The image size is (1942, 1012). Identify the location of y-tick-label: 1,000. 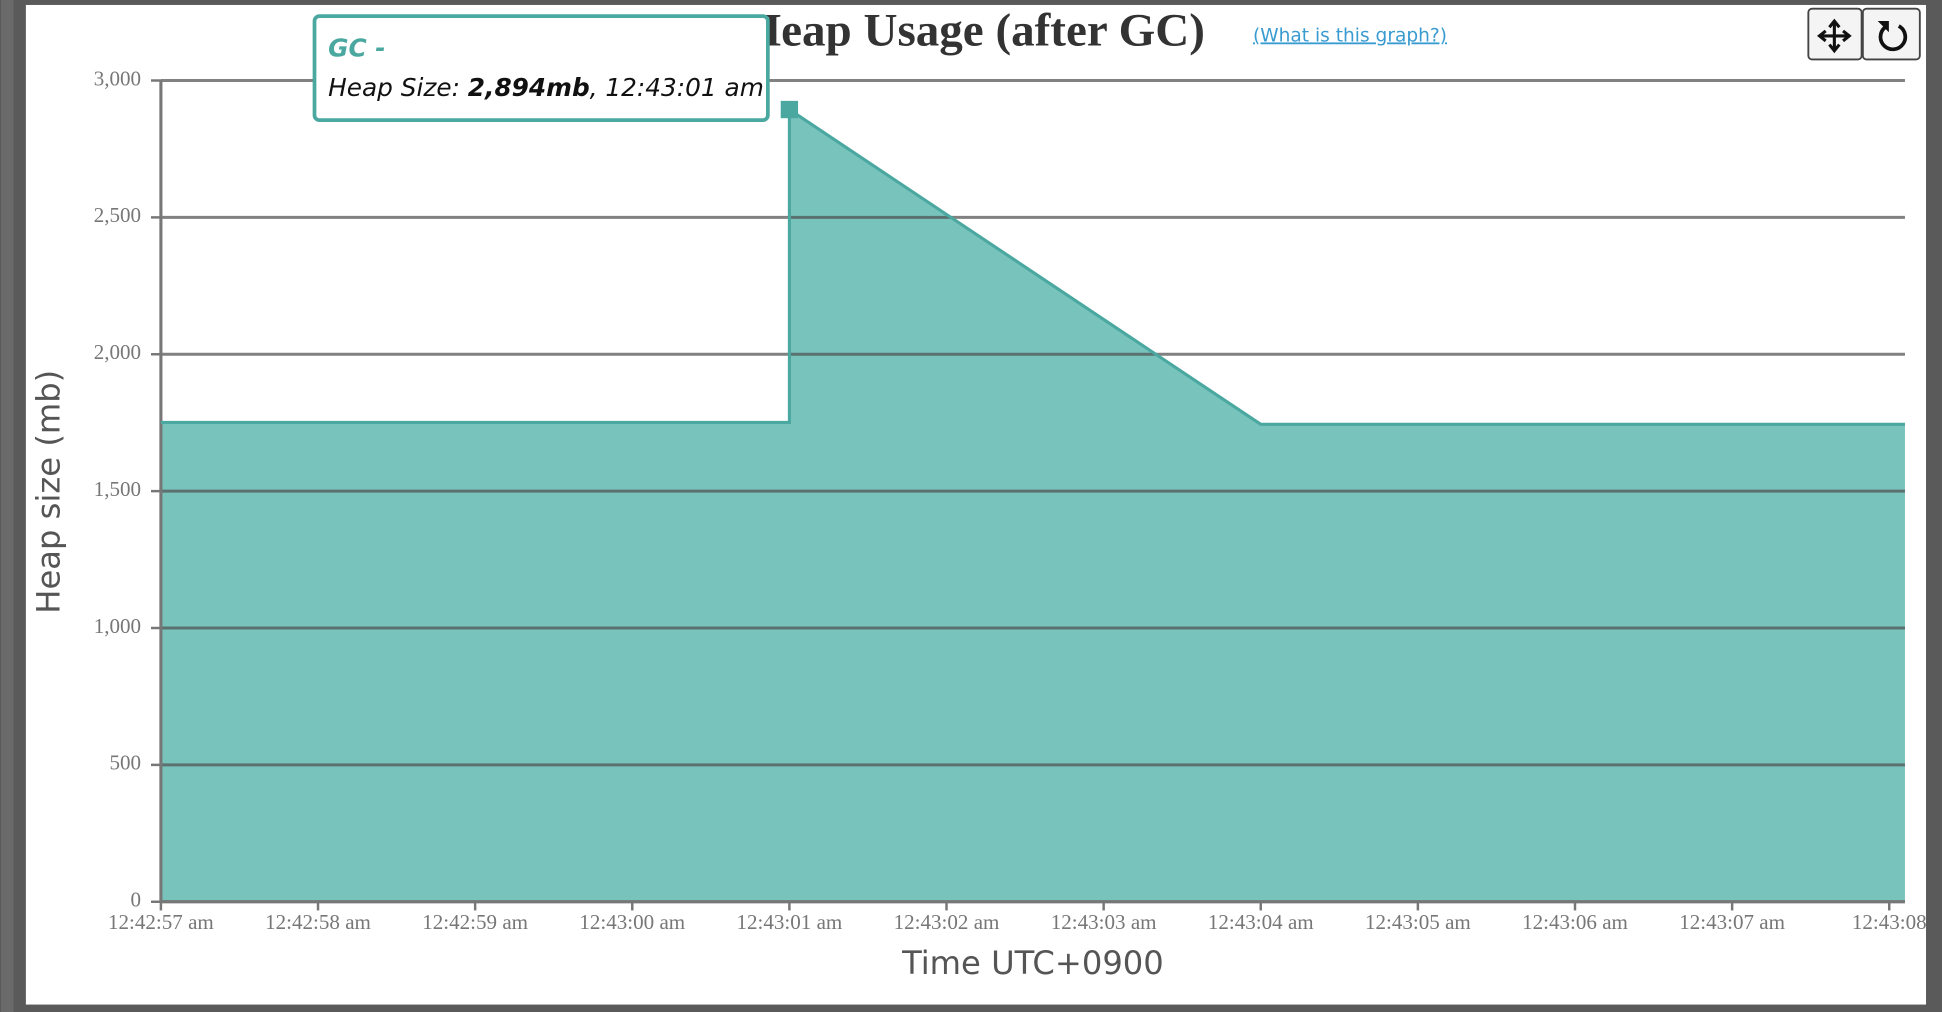
(117, 626).